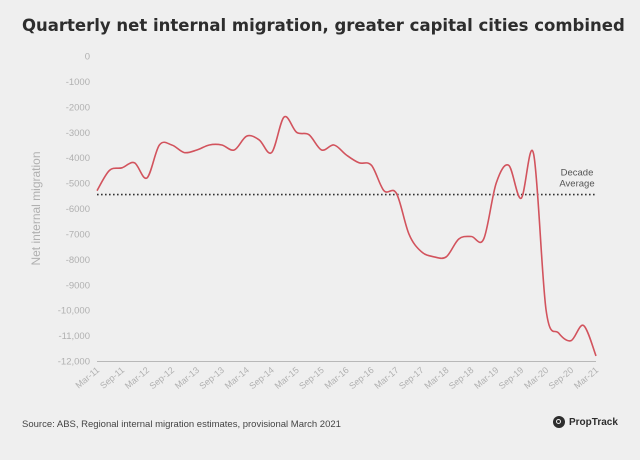 The height and width of the screenshot is (460, 640). Describe the element at coordinates (187, 378) in the screenshot. I see `x-tick-label: Mar-13` at that location.